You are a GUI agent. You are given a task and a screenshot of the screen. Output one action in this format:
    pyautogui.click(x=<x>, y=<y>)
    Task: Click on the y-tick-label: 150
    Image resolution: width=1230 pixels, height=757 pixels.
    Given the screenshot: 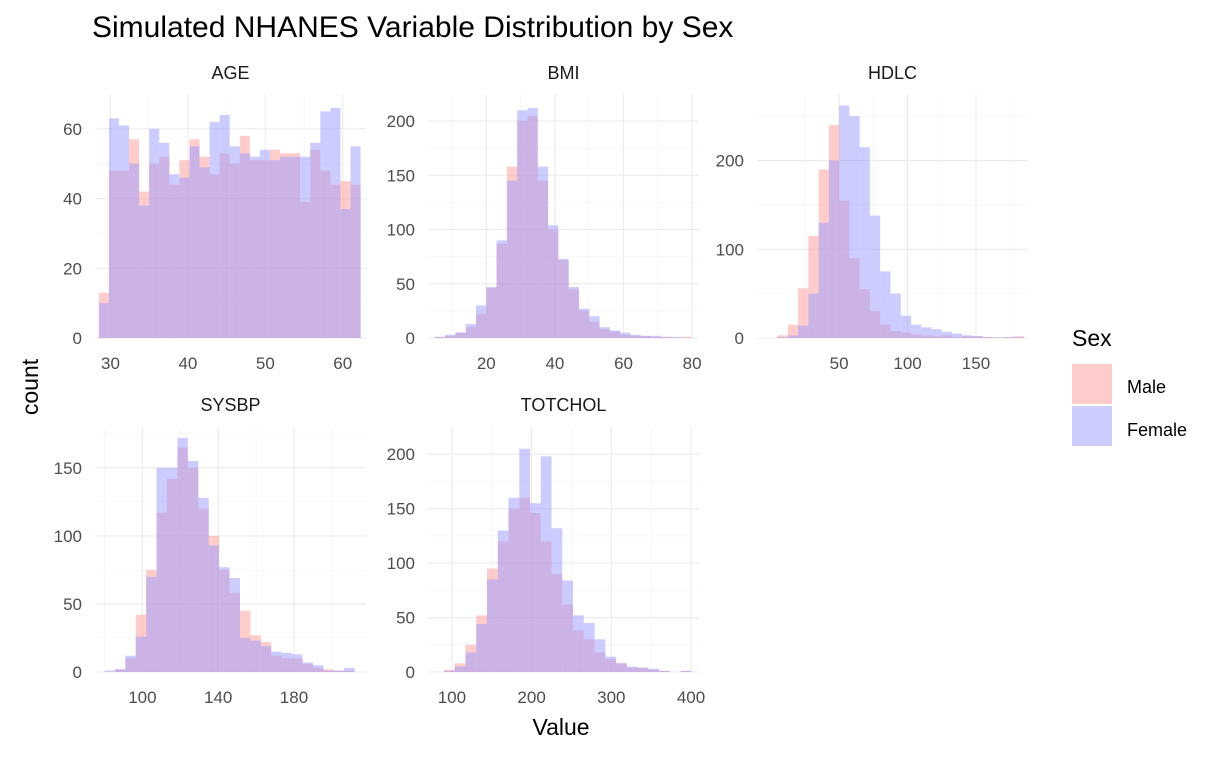 What is the action you would take?
    pyautogui.click(x=68, y=468)
    